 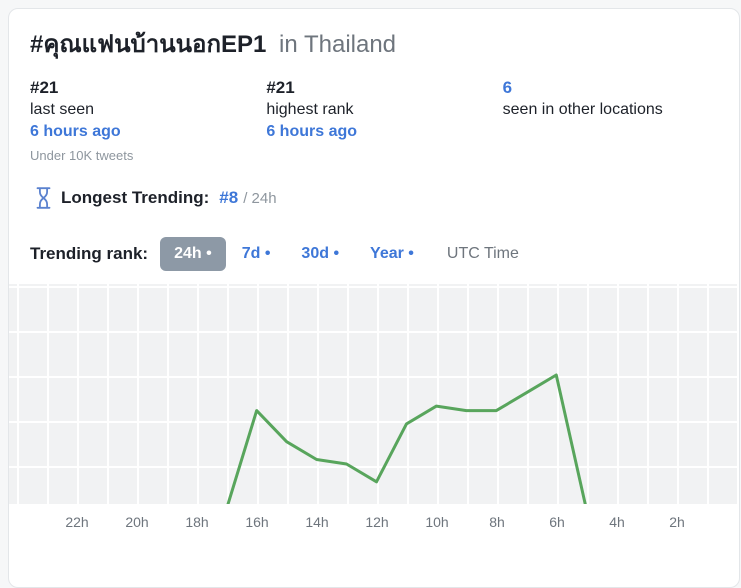 I want to click on longest-trending-row: Longest Trending: #8 / 24h, so click(x=384, y=198).